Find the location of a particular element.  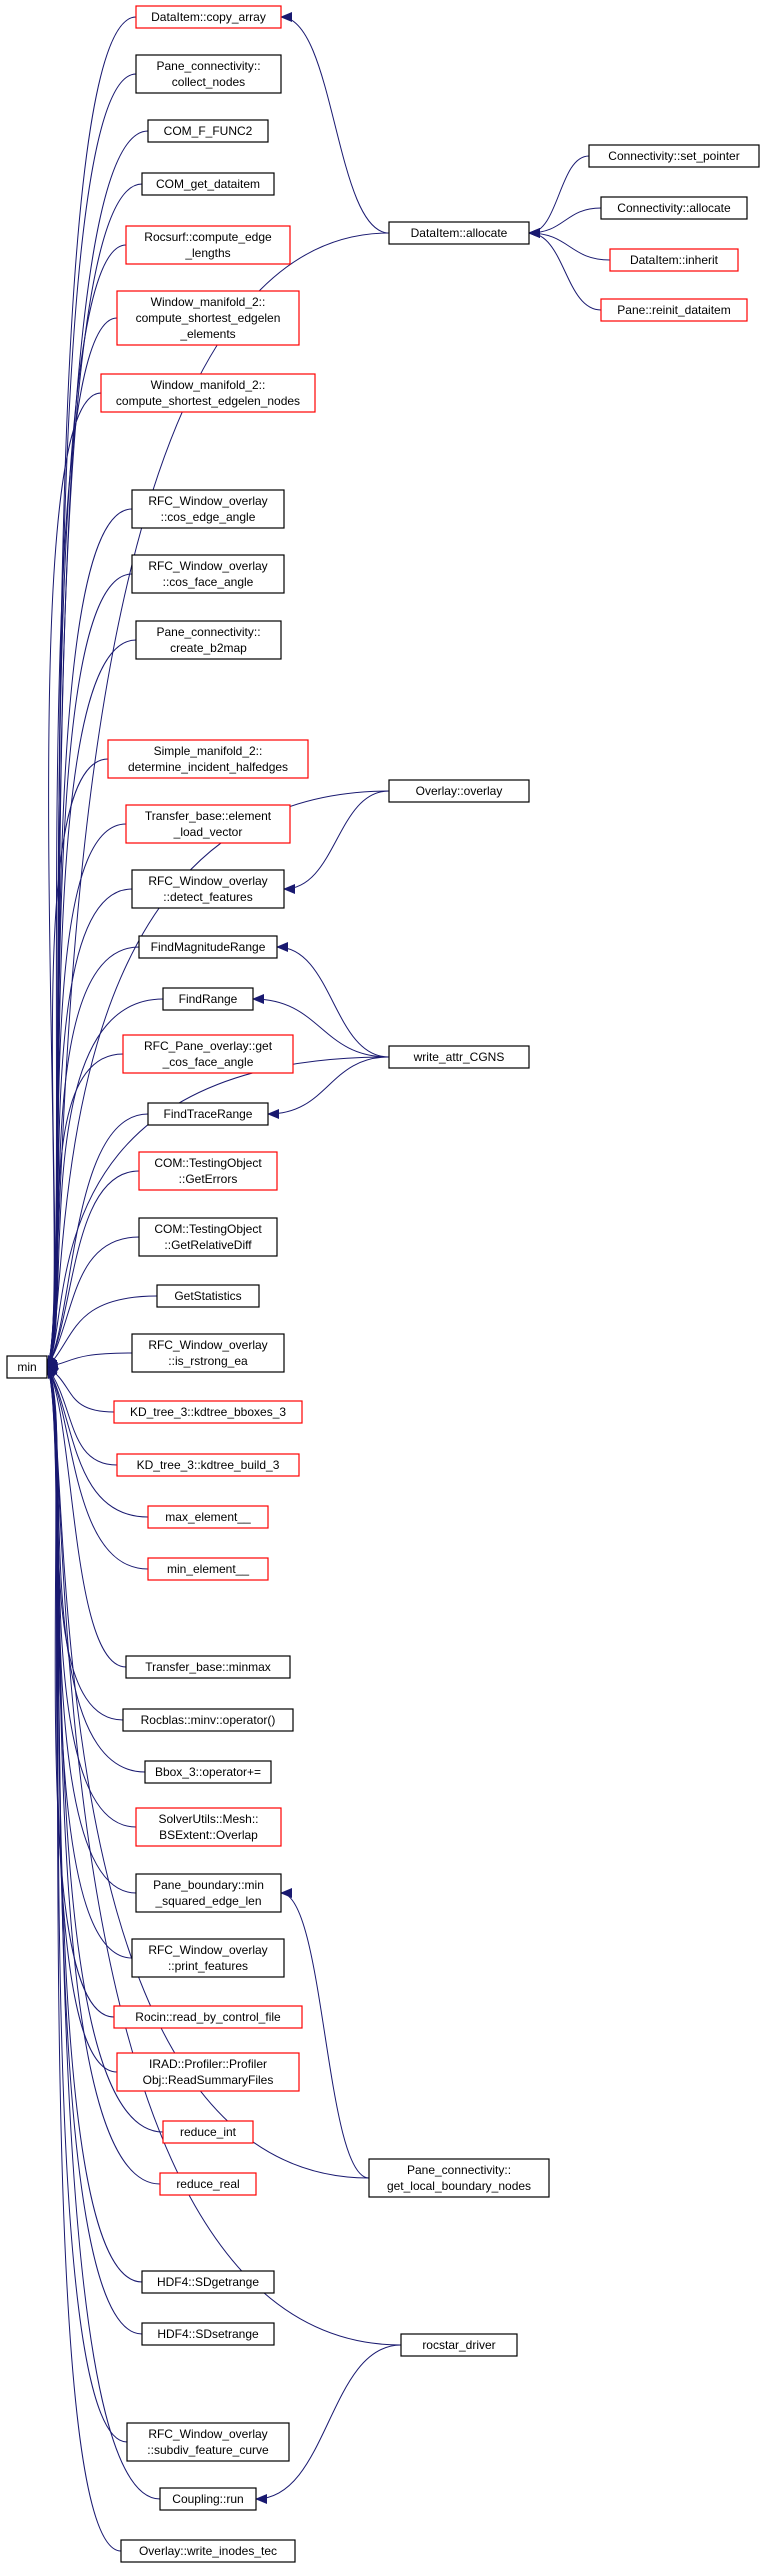

node-label: Pane::reinit_dataitem is located at coordinates (673, 310).